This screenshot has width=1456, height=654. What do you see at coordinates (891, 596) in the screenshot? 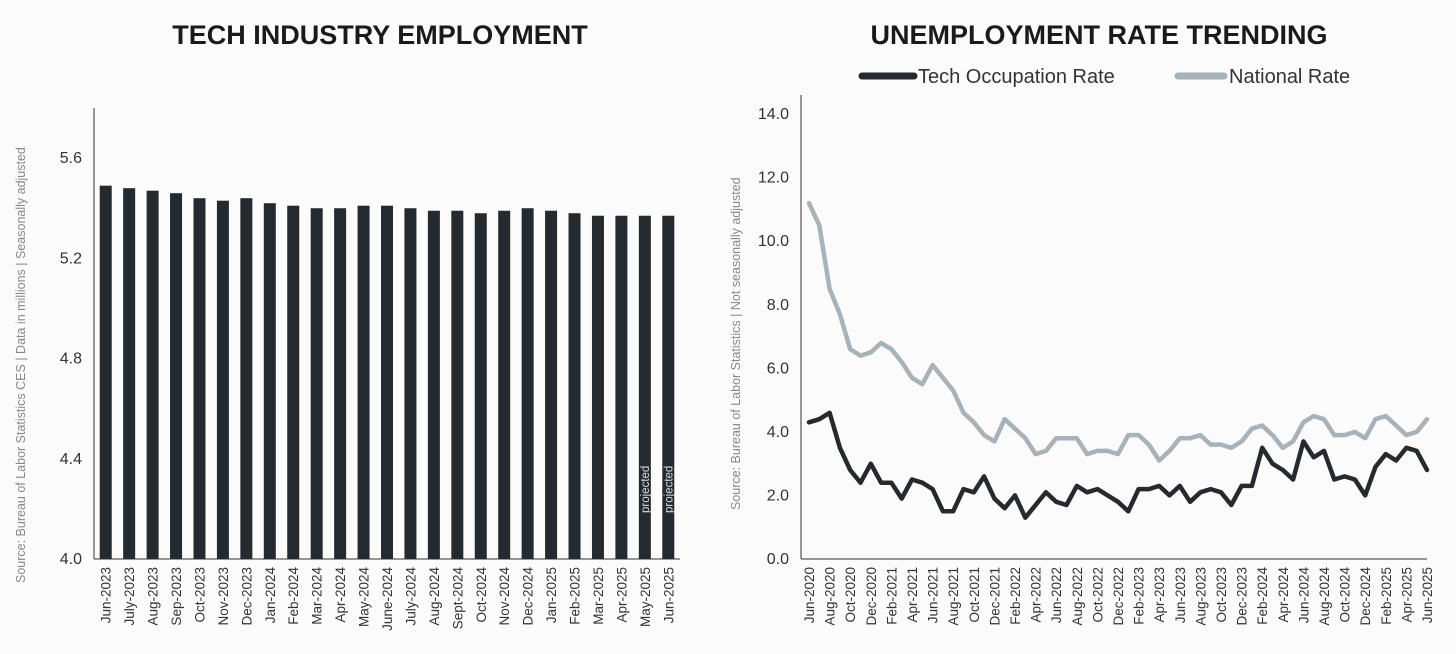
I see `x-tick-label: Feb-2021` at bounding box center [891, 596].